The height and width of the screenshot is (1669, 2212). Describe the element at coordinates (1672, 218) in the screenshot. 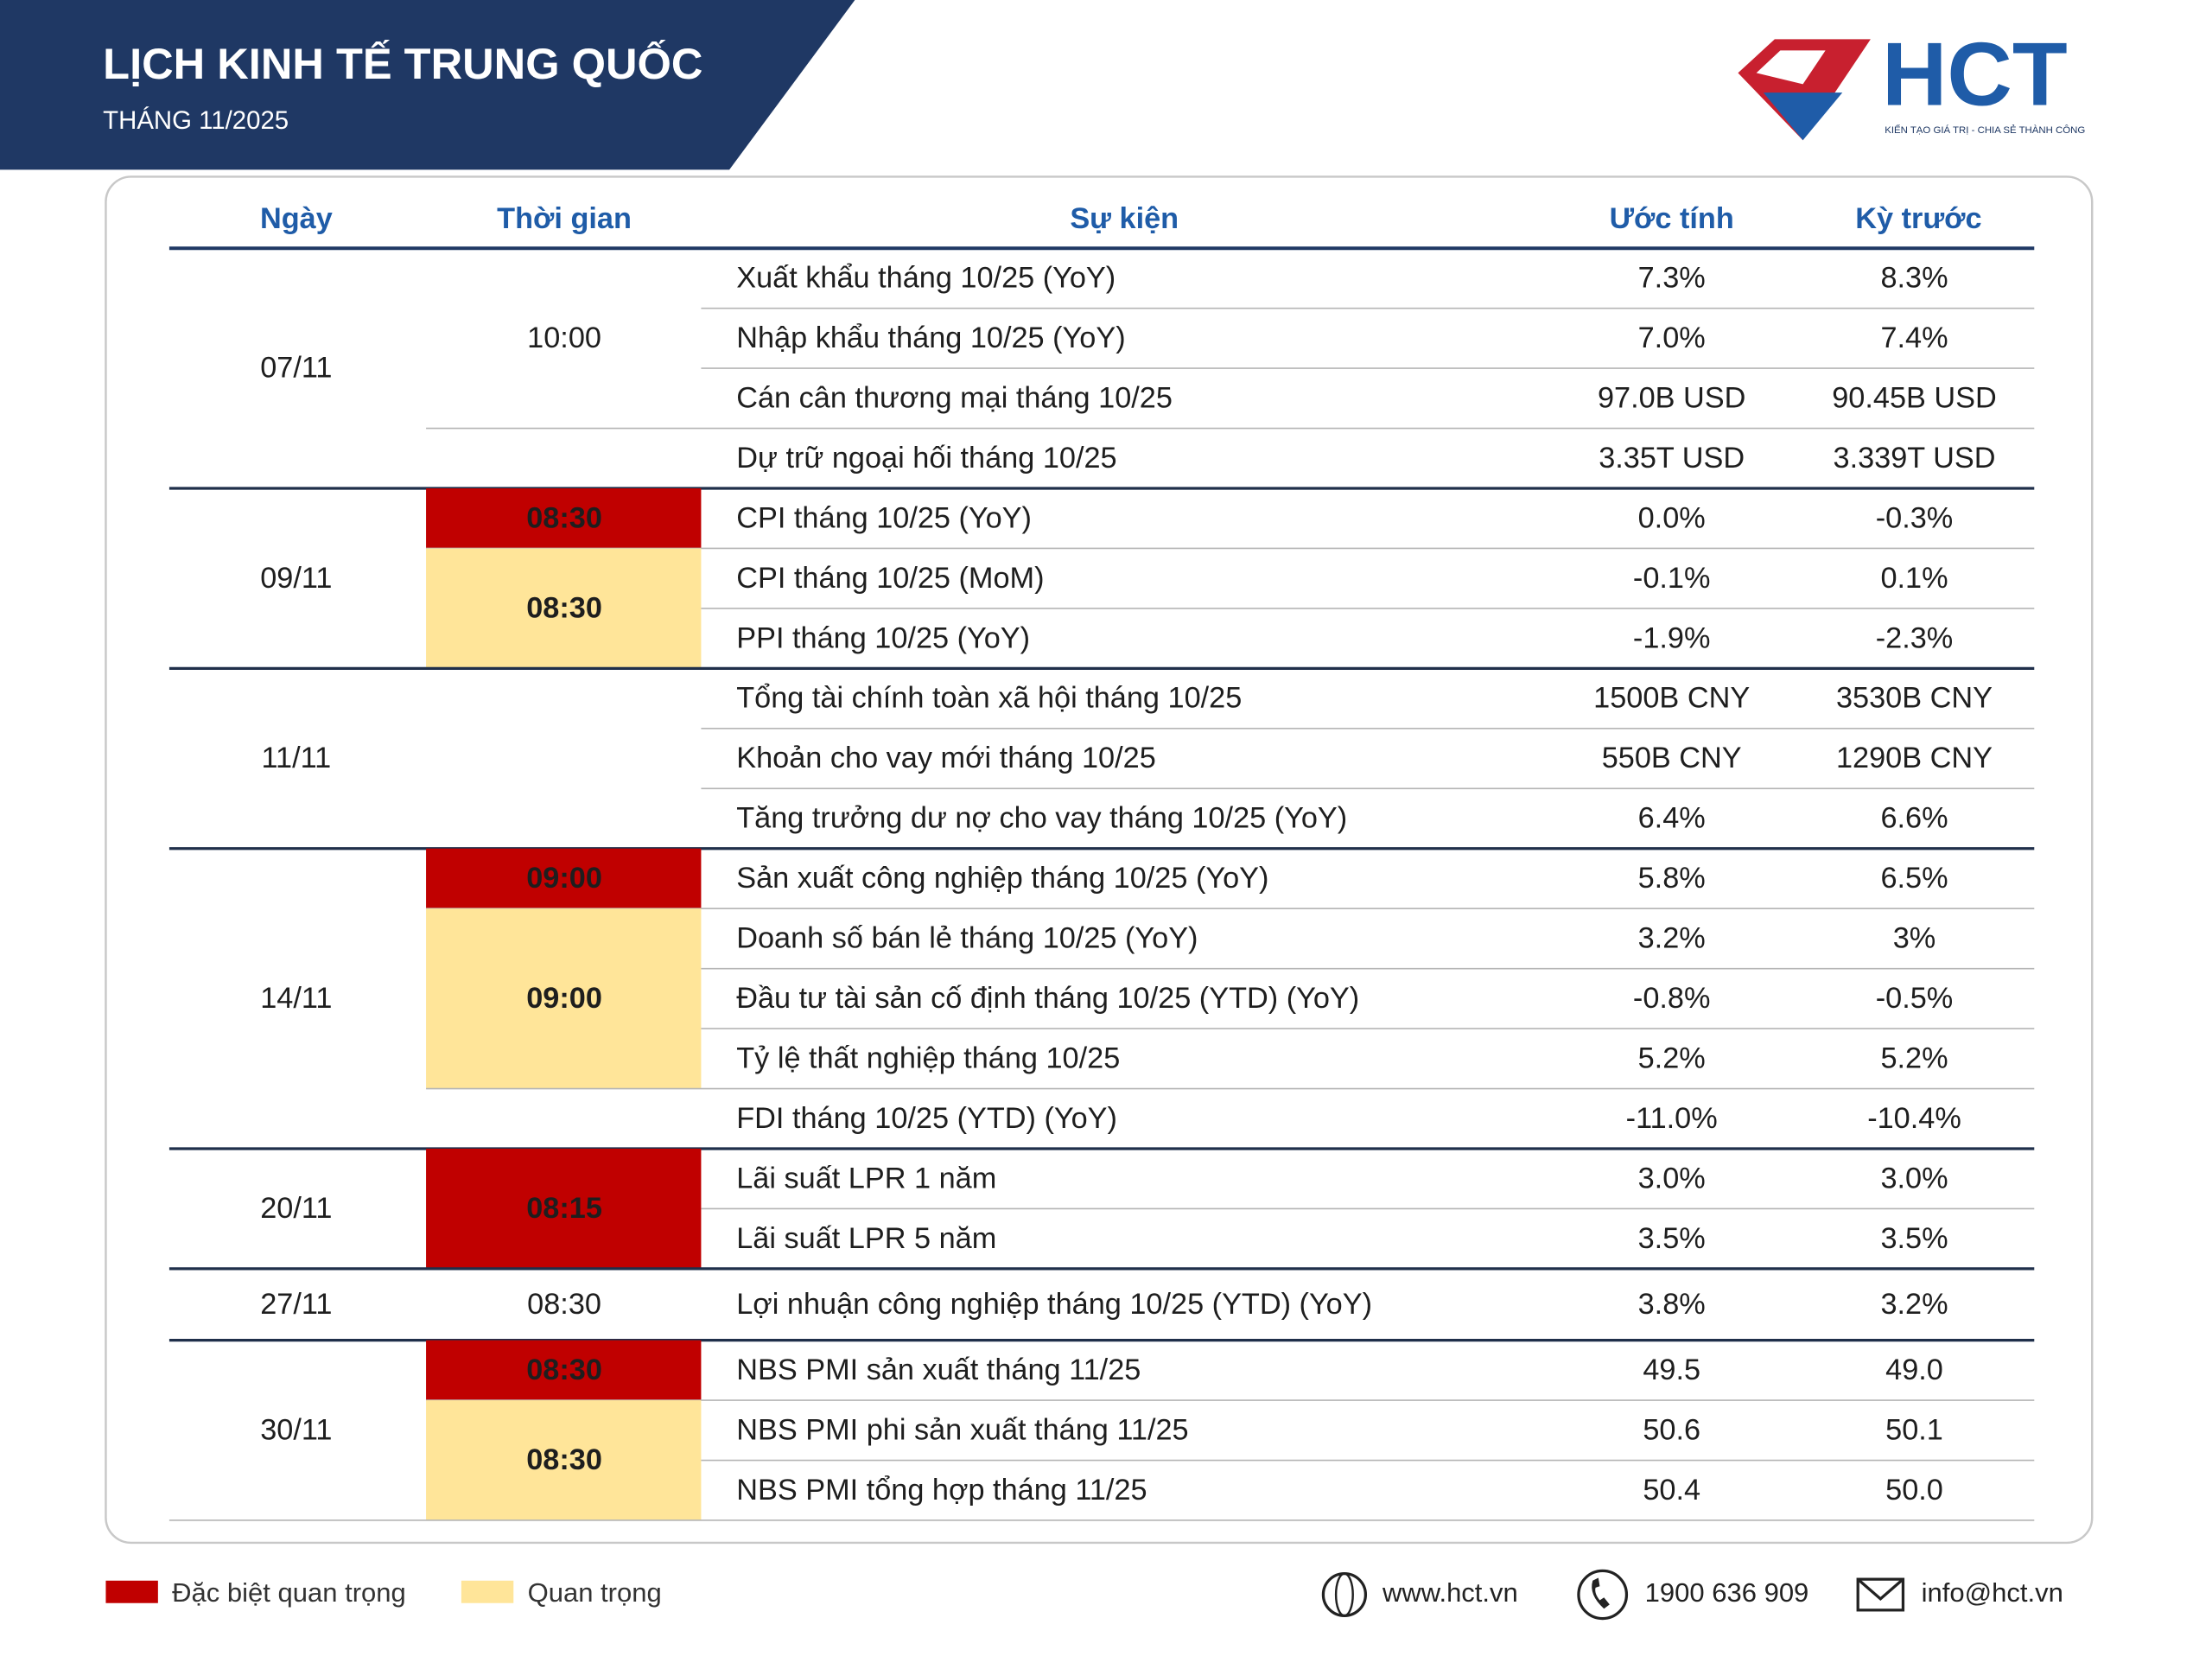

I see `column-header: Ước tính` at that location.